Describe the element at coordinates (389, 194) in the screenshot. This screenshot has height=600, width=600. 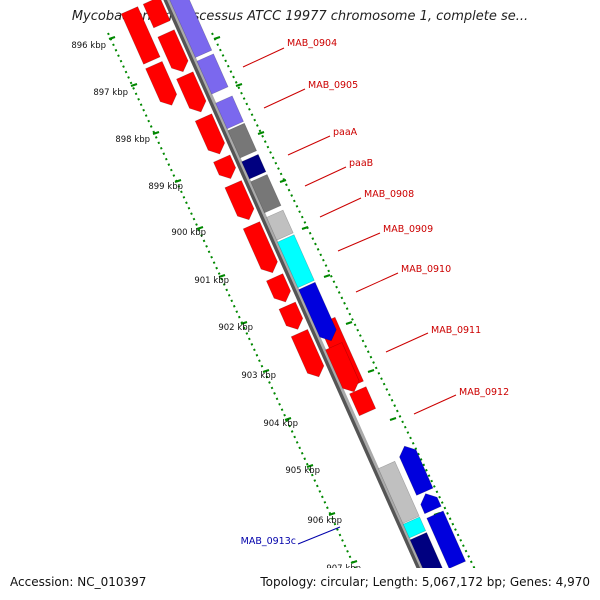
I see `gene-label: MAB_0908` at that location.